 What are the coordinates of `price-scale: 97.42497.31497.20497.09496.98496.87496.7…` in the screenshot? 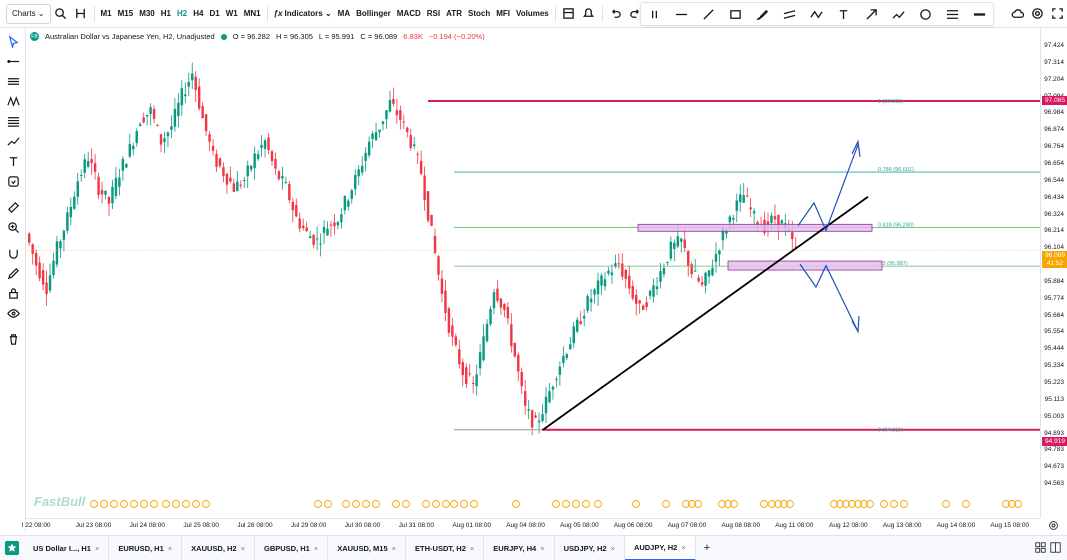 It's located at (1053, 273).